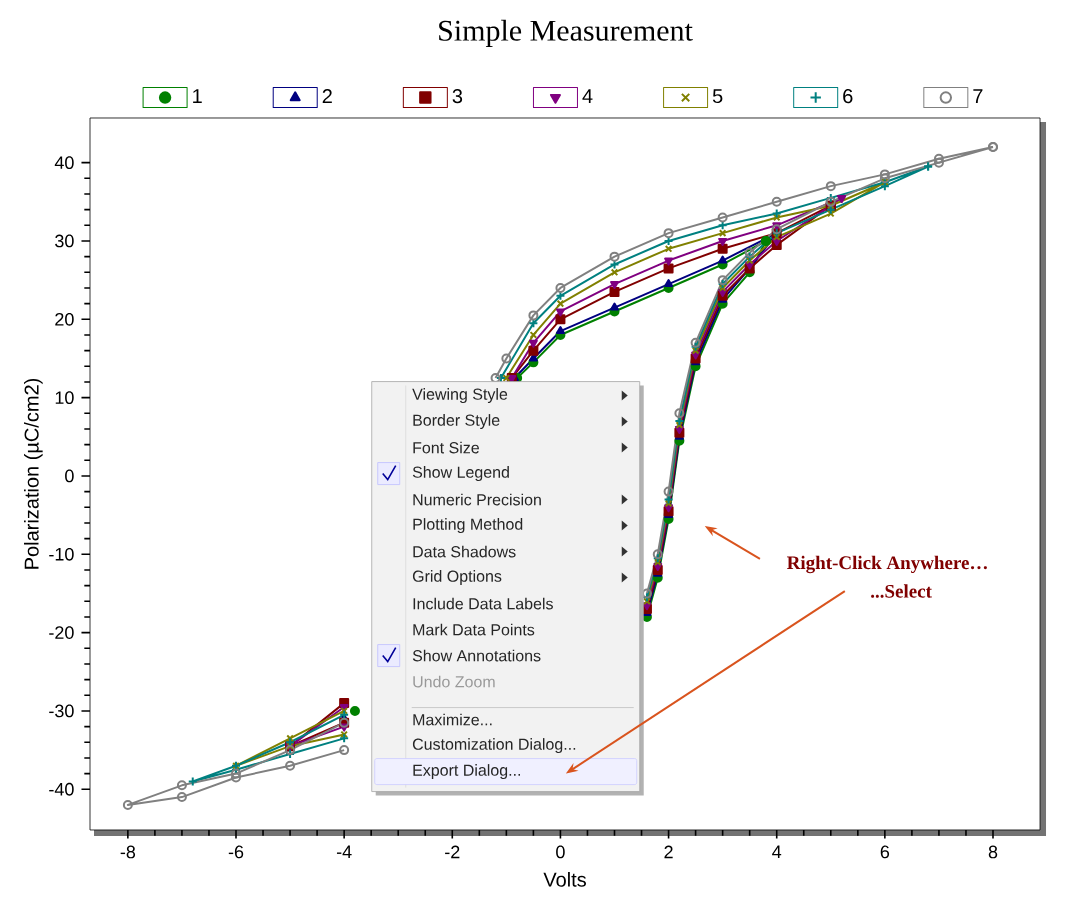 The width and height of the screenshot is (1074, 908). I want to click on legend-label: 6, so click(848, 96).